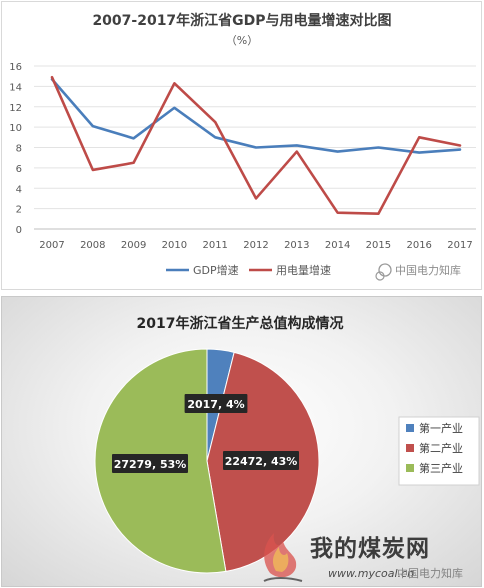  Describe the element at coordinates (371, 573) in the screenshot. I see `watermark-url: www.mycoal.cn` at that location.